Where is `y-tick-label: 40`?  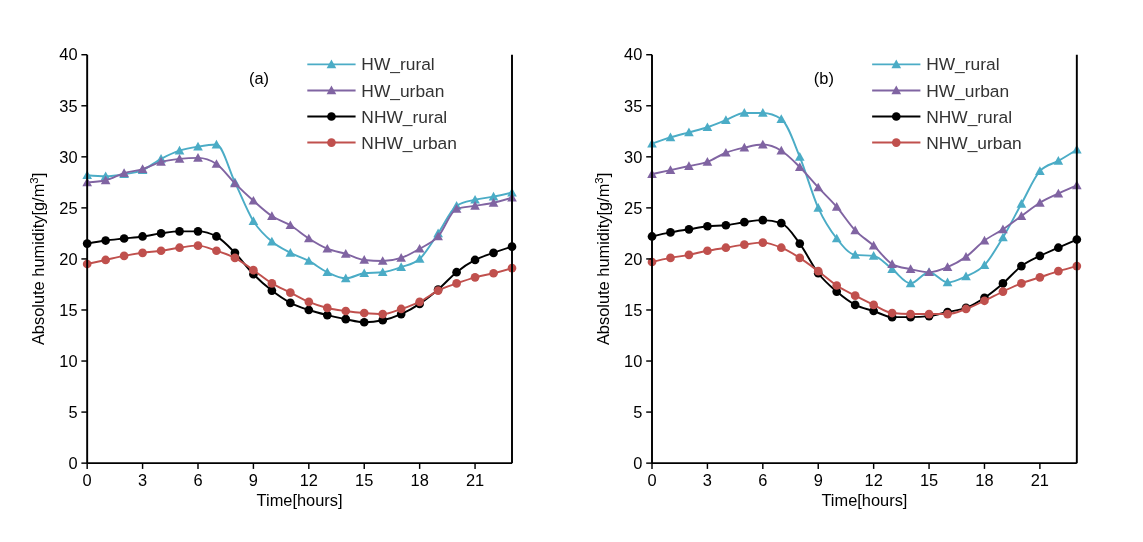 y-tick-label: 40 is located at coordinates (633, 54).